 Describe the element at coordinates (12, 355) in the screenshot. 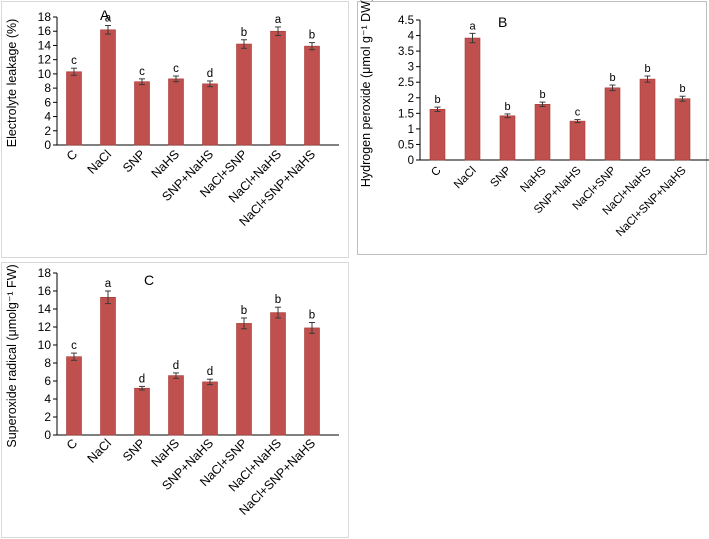

I see `y-axis-title: Superoxide radical (μmolg⁻¹ FW)` at that location.